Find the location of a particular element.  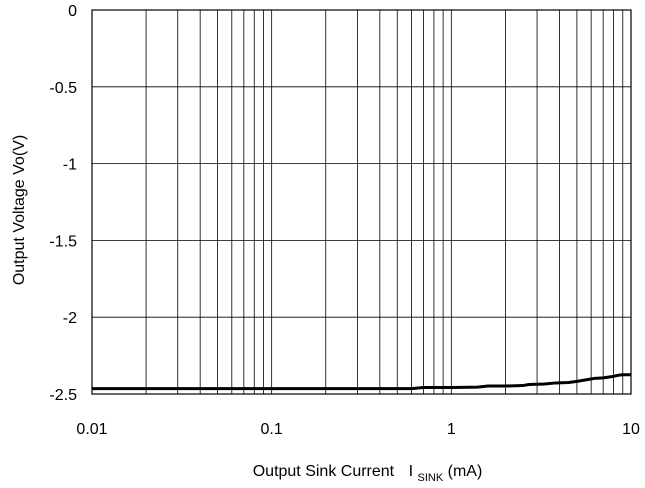

y-tick-label: -2.5 is located at coordinates (63, 395).